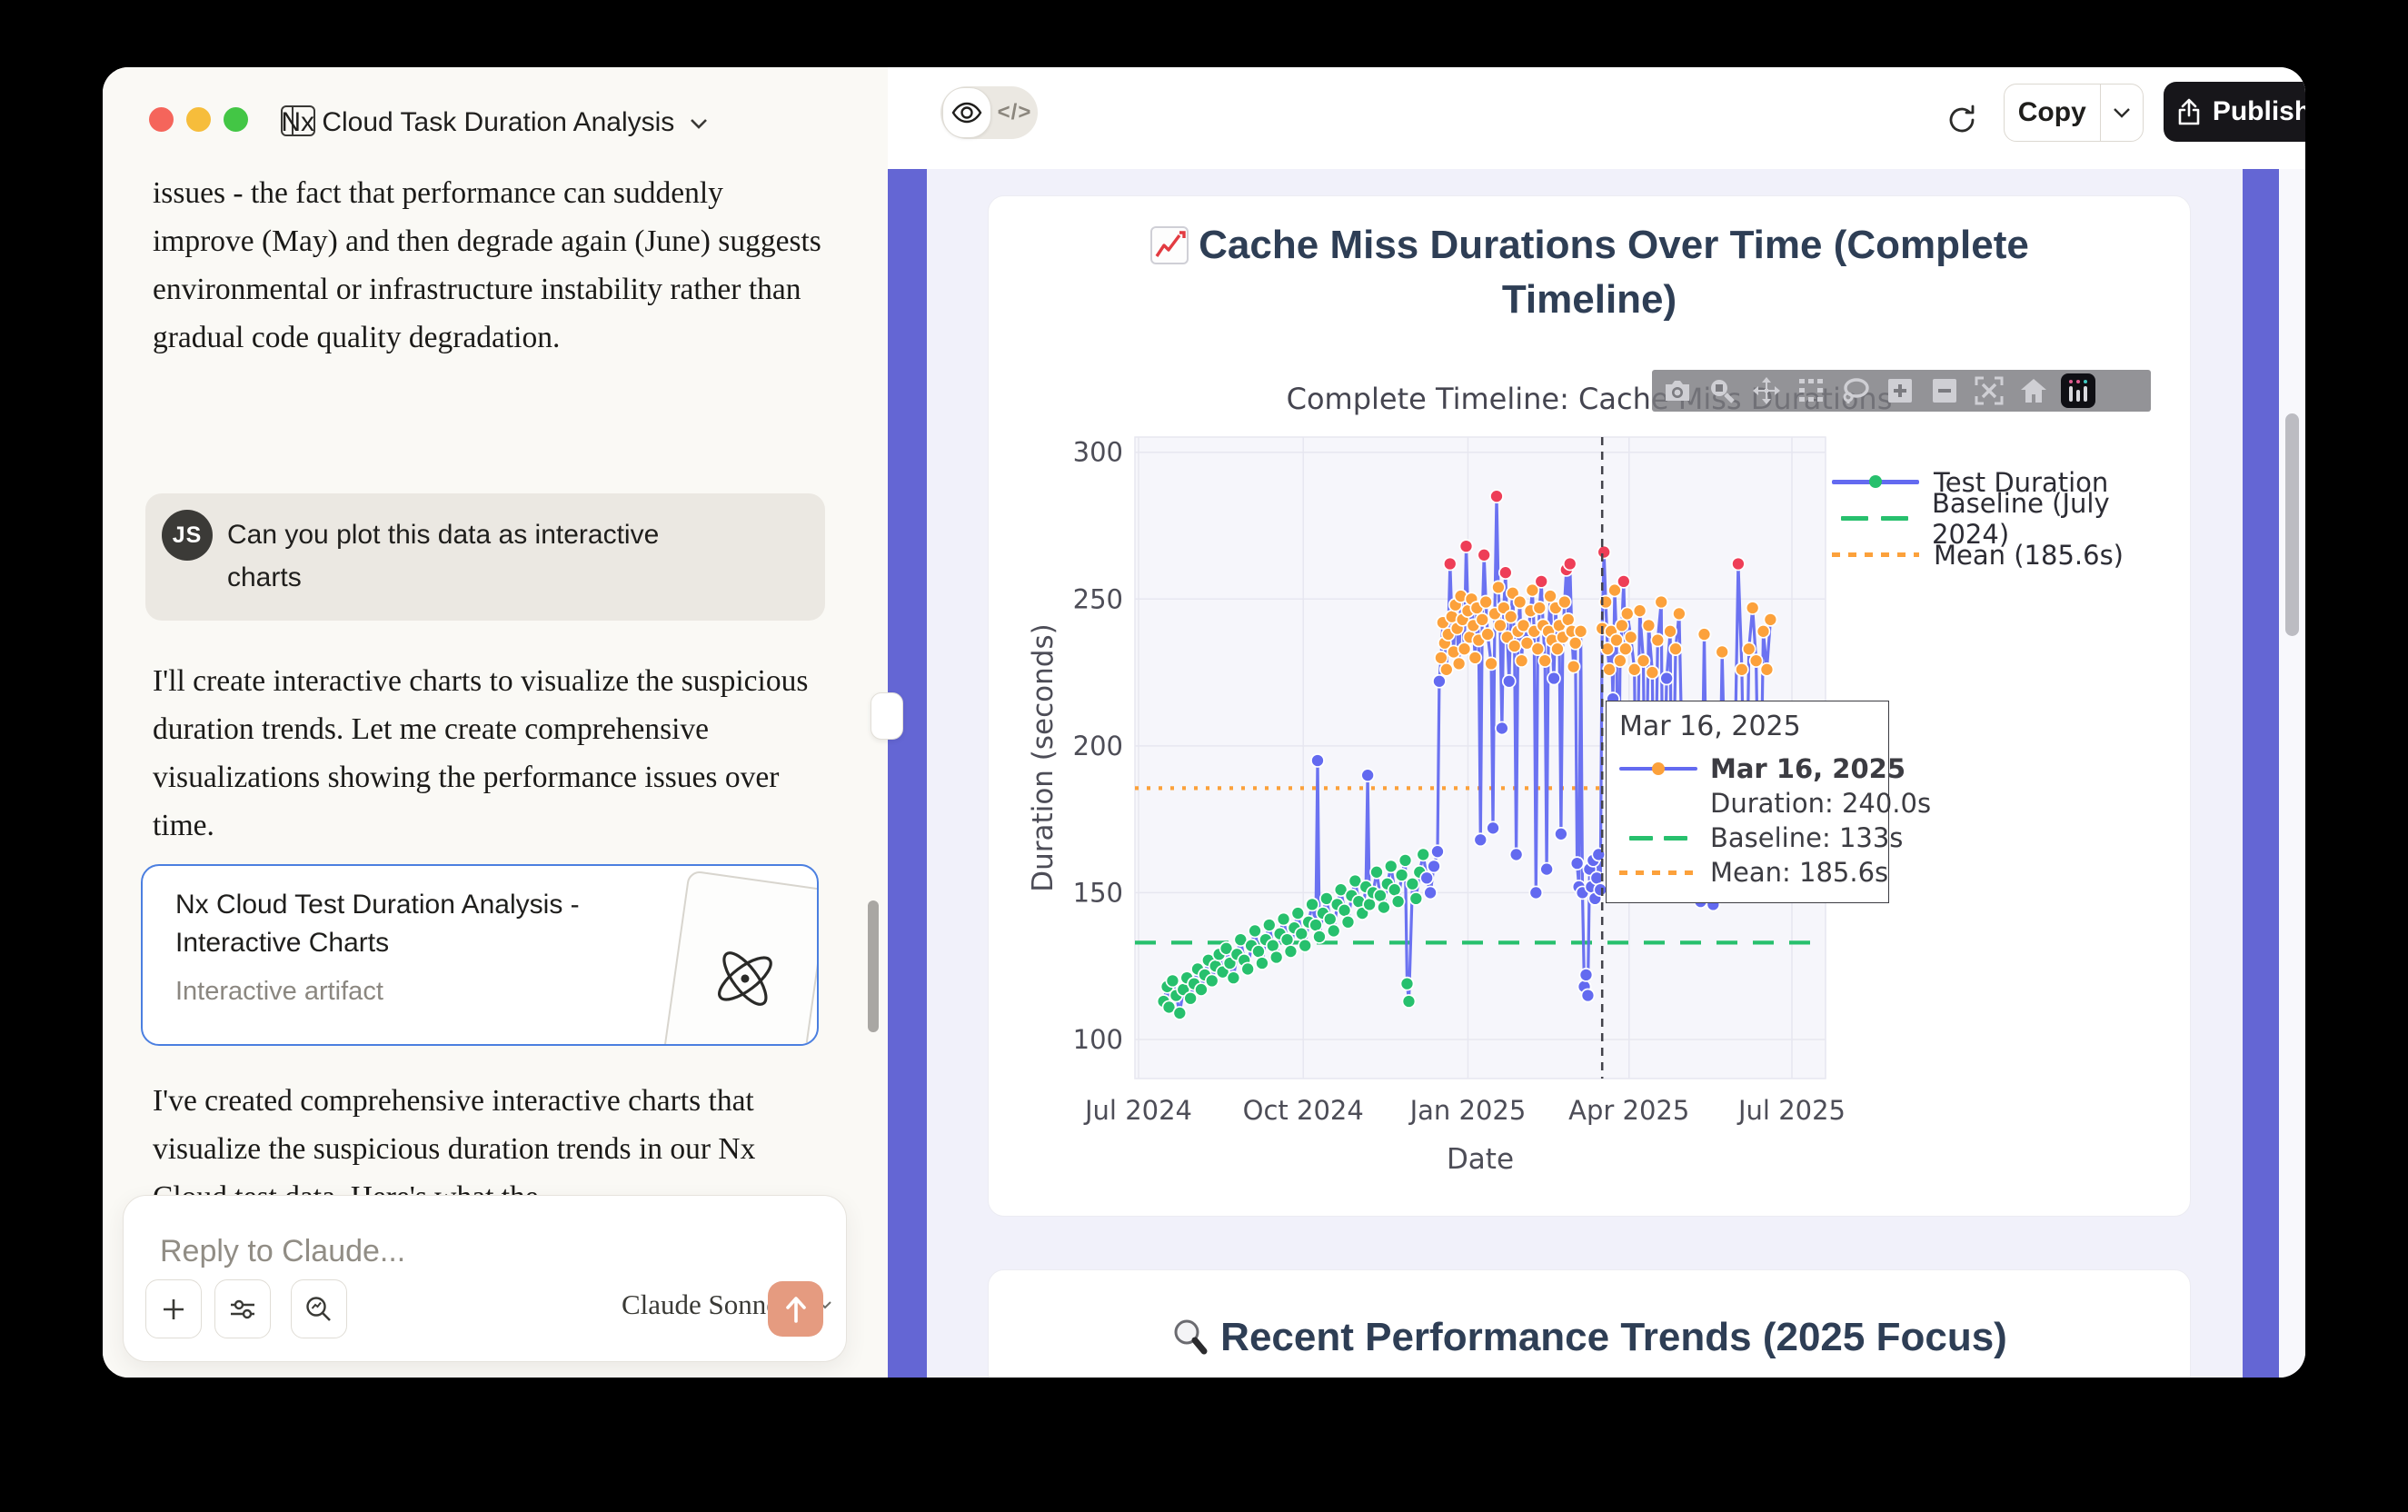 This screenshot has width=2408, height=1512. What do you see at coordinates (2021, 518) in the screenshot?
I see `legend-label: Baseline (July 2024)` at bounding box center [2021, 518].